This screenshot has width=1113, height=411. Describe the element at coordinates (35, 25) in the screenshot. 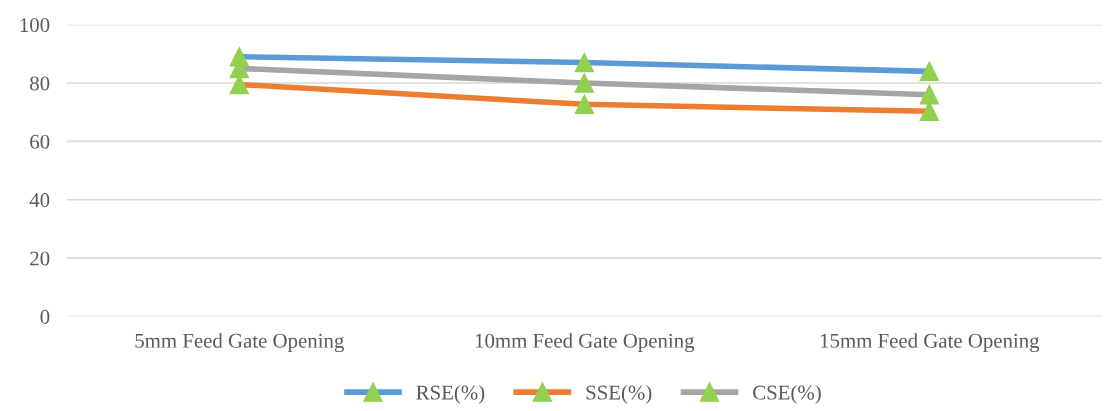

I see `y-tick-label: 100` at that location.